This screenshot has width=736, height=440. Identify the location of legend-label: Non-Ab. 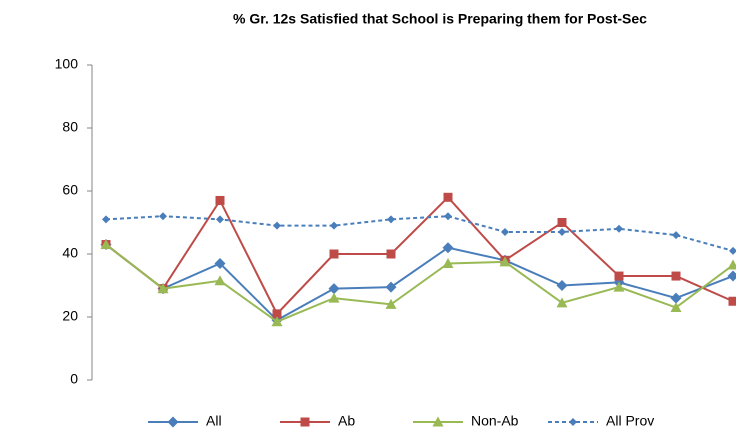
(495, 421).